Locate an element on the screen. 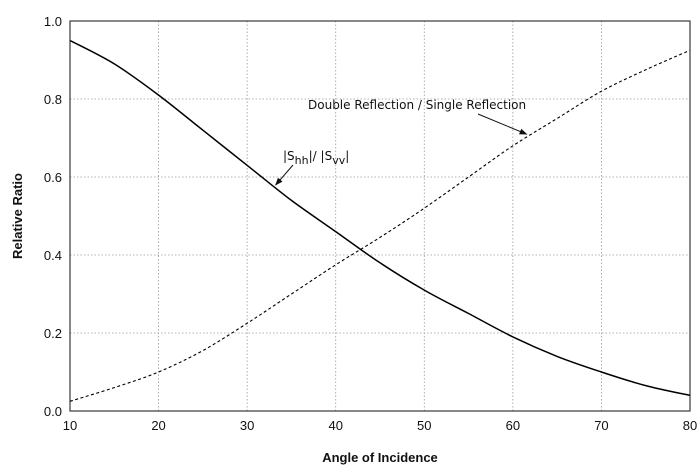  annotation-reflection-label: Double Reflection / Single Reflection is located at coordinates (417, 105).